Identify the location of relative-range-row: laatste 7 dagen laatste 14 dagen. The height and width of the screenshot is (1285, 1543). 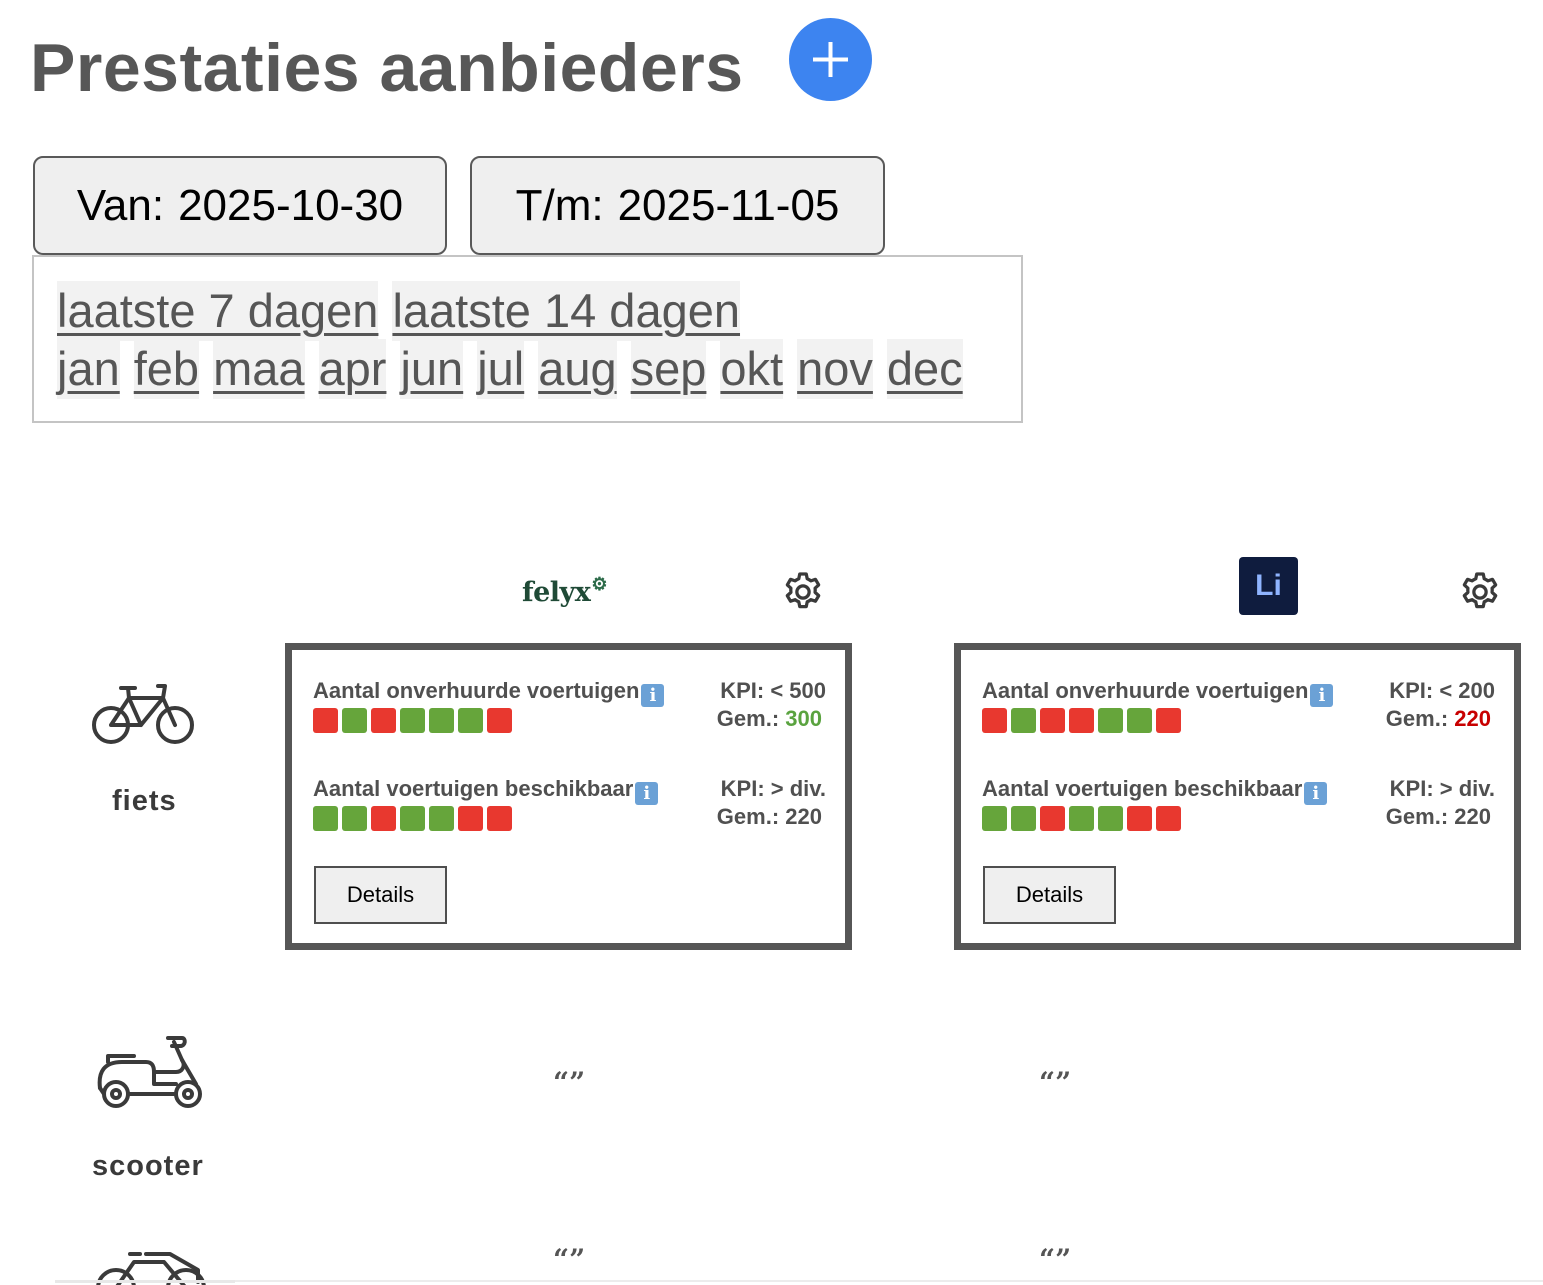
(399, 311).